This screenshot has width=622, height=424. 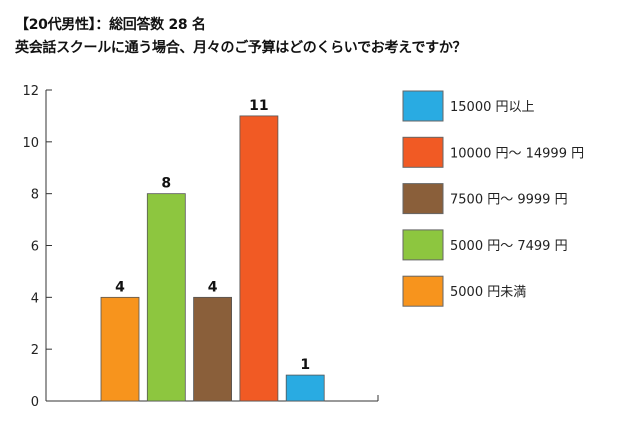 I want to click on legend-label: 7500 円〜 9999 円, so click(x=509, y=200).